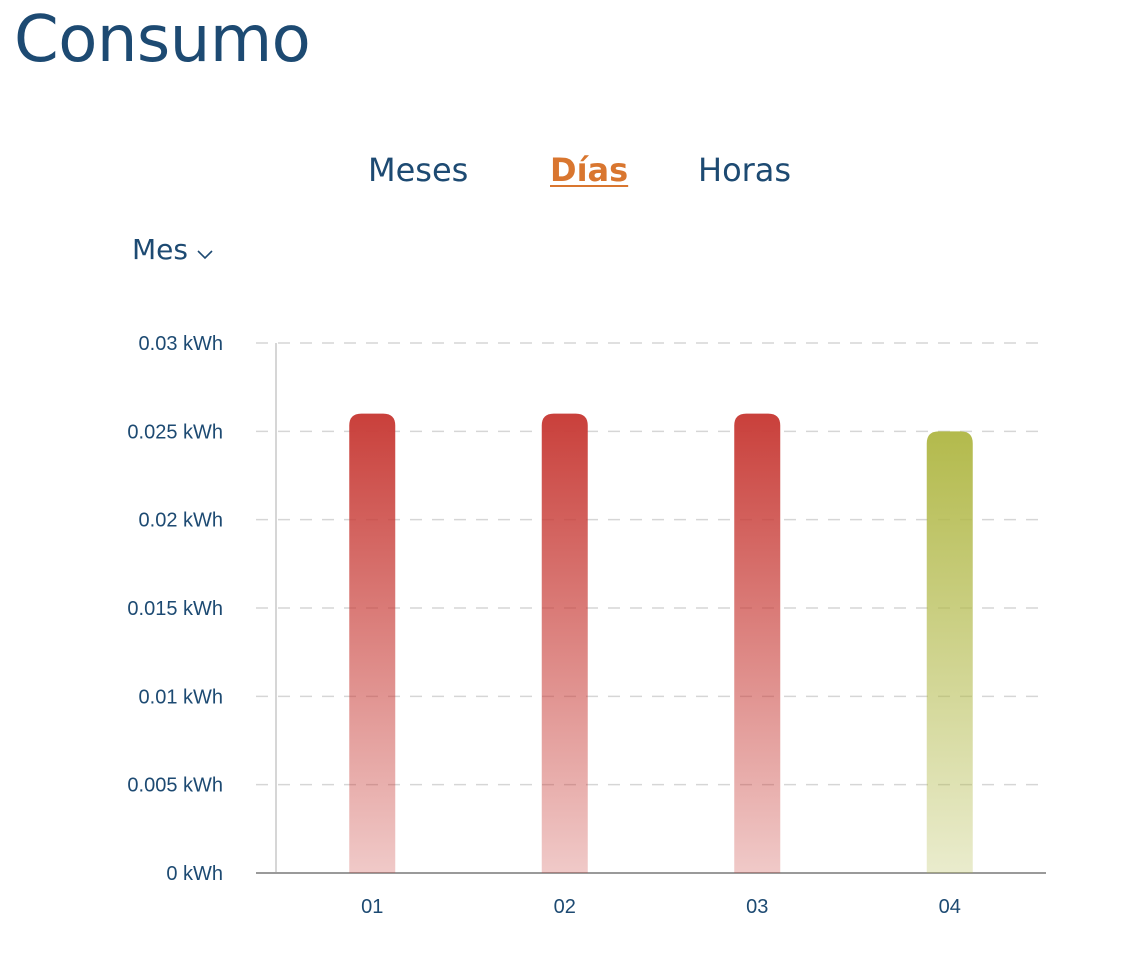 This screenshot has height=976, width=1132. I want to click on y-tick-label: 0.01 kWh, so click(181, 697).